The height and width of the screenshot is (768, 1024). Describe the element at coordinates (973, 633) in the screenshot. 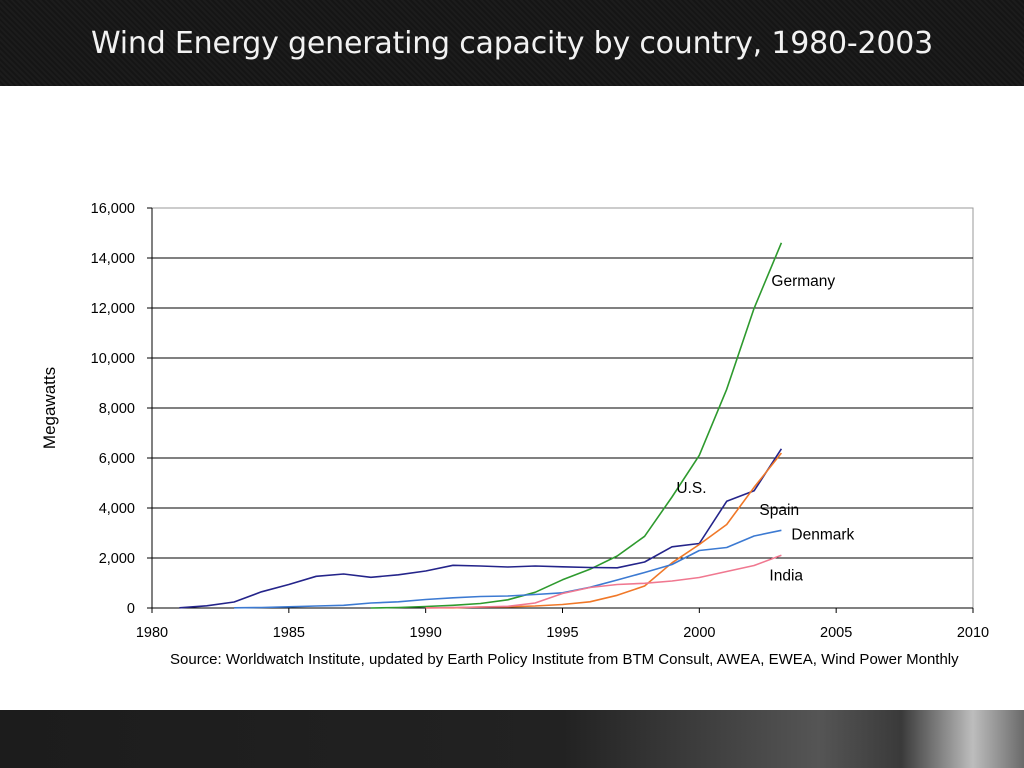

I see `x-tick-label: 2010` at that location.